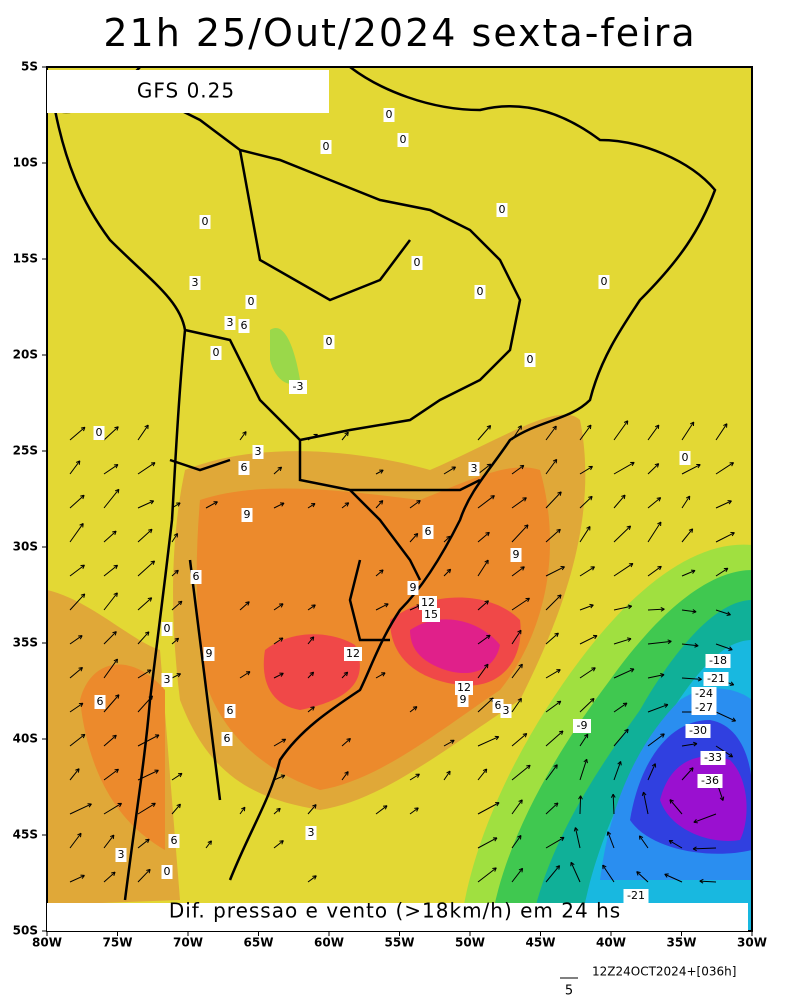 The image size is (800, 1000). I want to click on caption: Dif. pressao e vento (>18km/h) em 24 hs, so click(395, 911).